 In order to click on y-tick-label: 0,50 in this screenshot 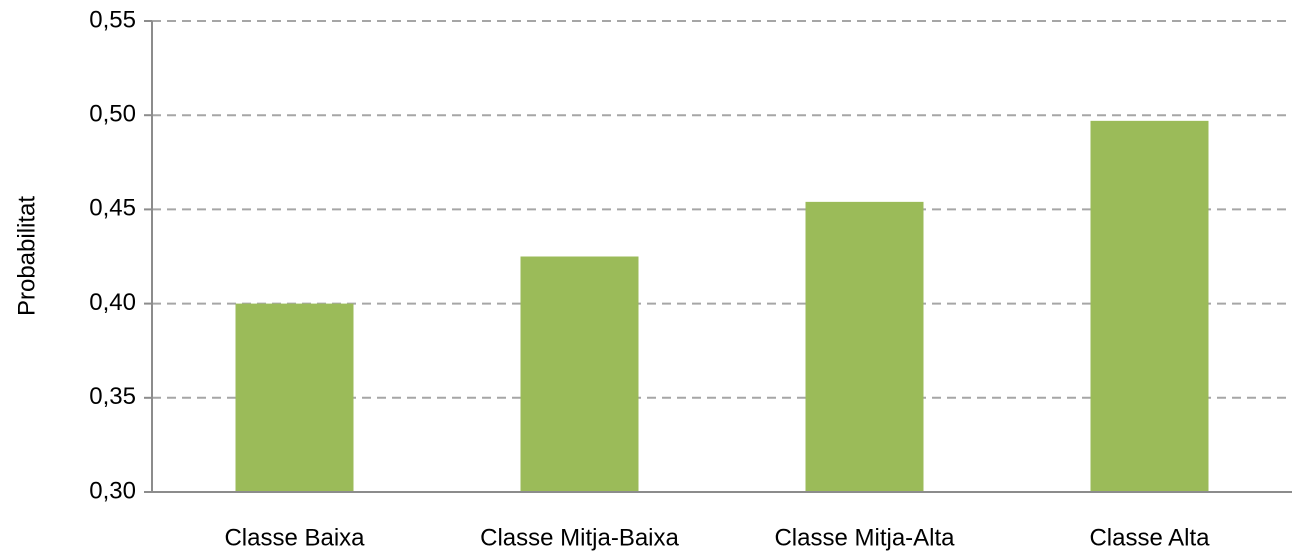, I will do `click(112, 114)`.